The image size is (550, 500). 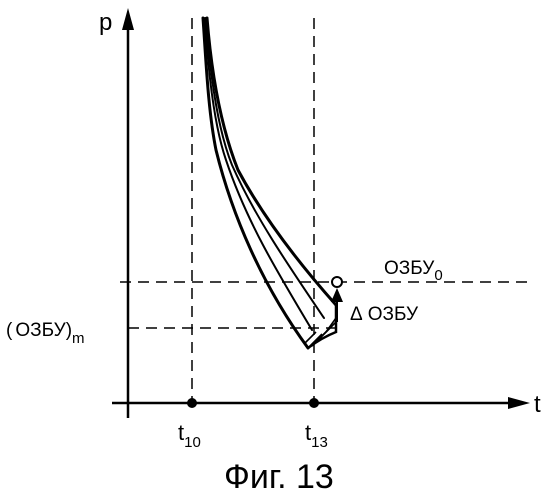 What do you see at coordinates (279, 477) in the screenshot?
I see `figure-caption: Фиг. 13` at bounding box center [279, 477].